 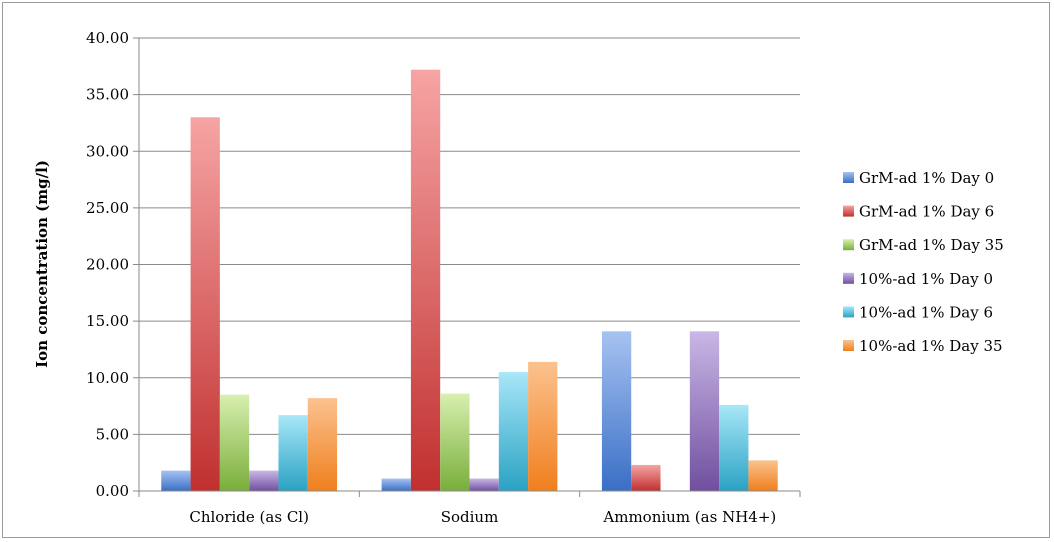 I want to click on y-tick-label: 10.00, so click(x=107, y=378).